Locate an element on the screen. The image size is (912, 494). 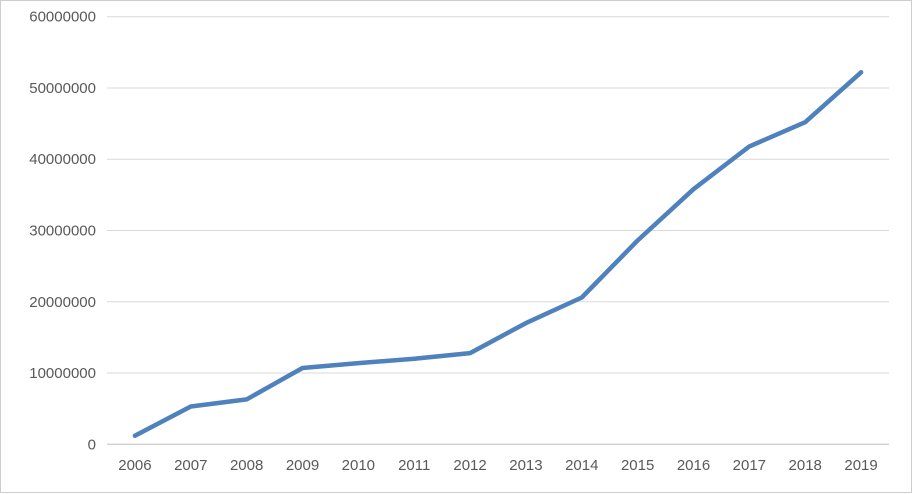
x-tick-label: 2008 is located at coordinates (246, 465).